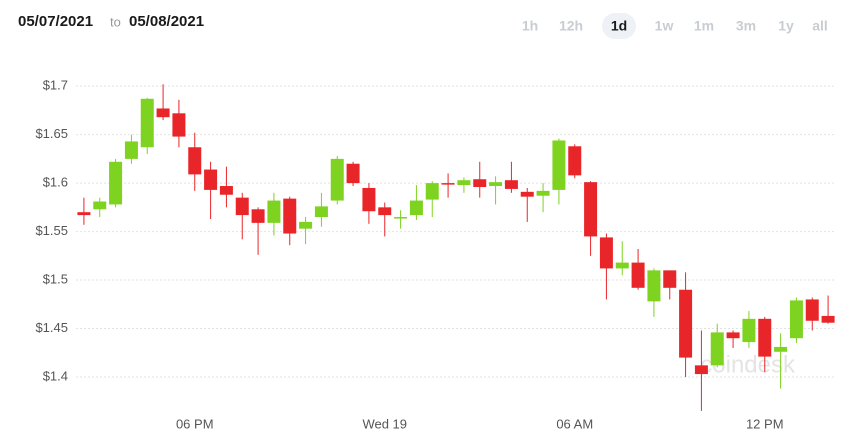 The width and height of the screenshot is (857, 441). What do you see at coordinates (115, 21) in the screenshot?
I see `date-separator: to` at bounding box center [115, 21].